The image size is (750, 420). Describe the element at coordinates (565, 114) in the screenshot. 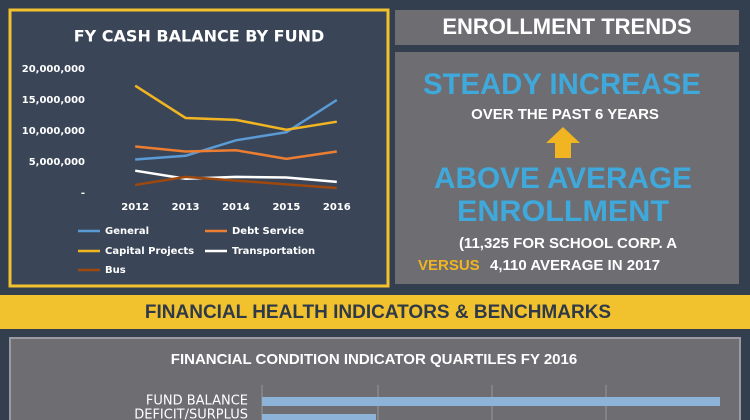

I see `subline: OVER THE PAST 6 YEARS` at that location.